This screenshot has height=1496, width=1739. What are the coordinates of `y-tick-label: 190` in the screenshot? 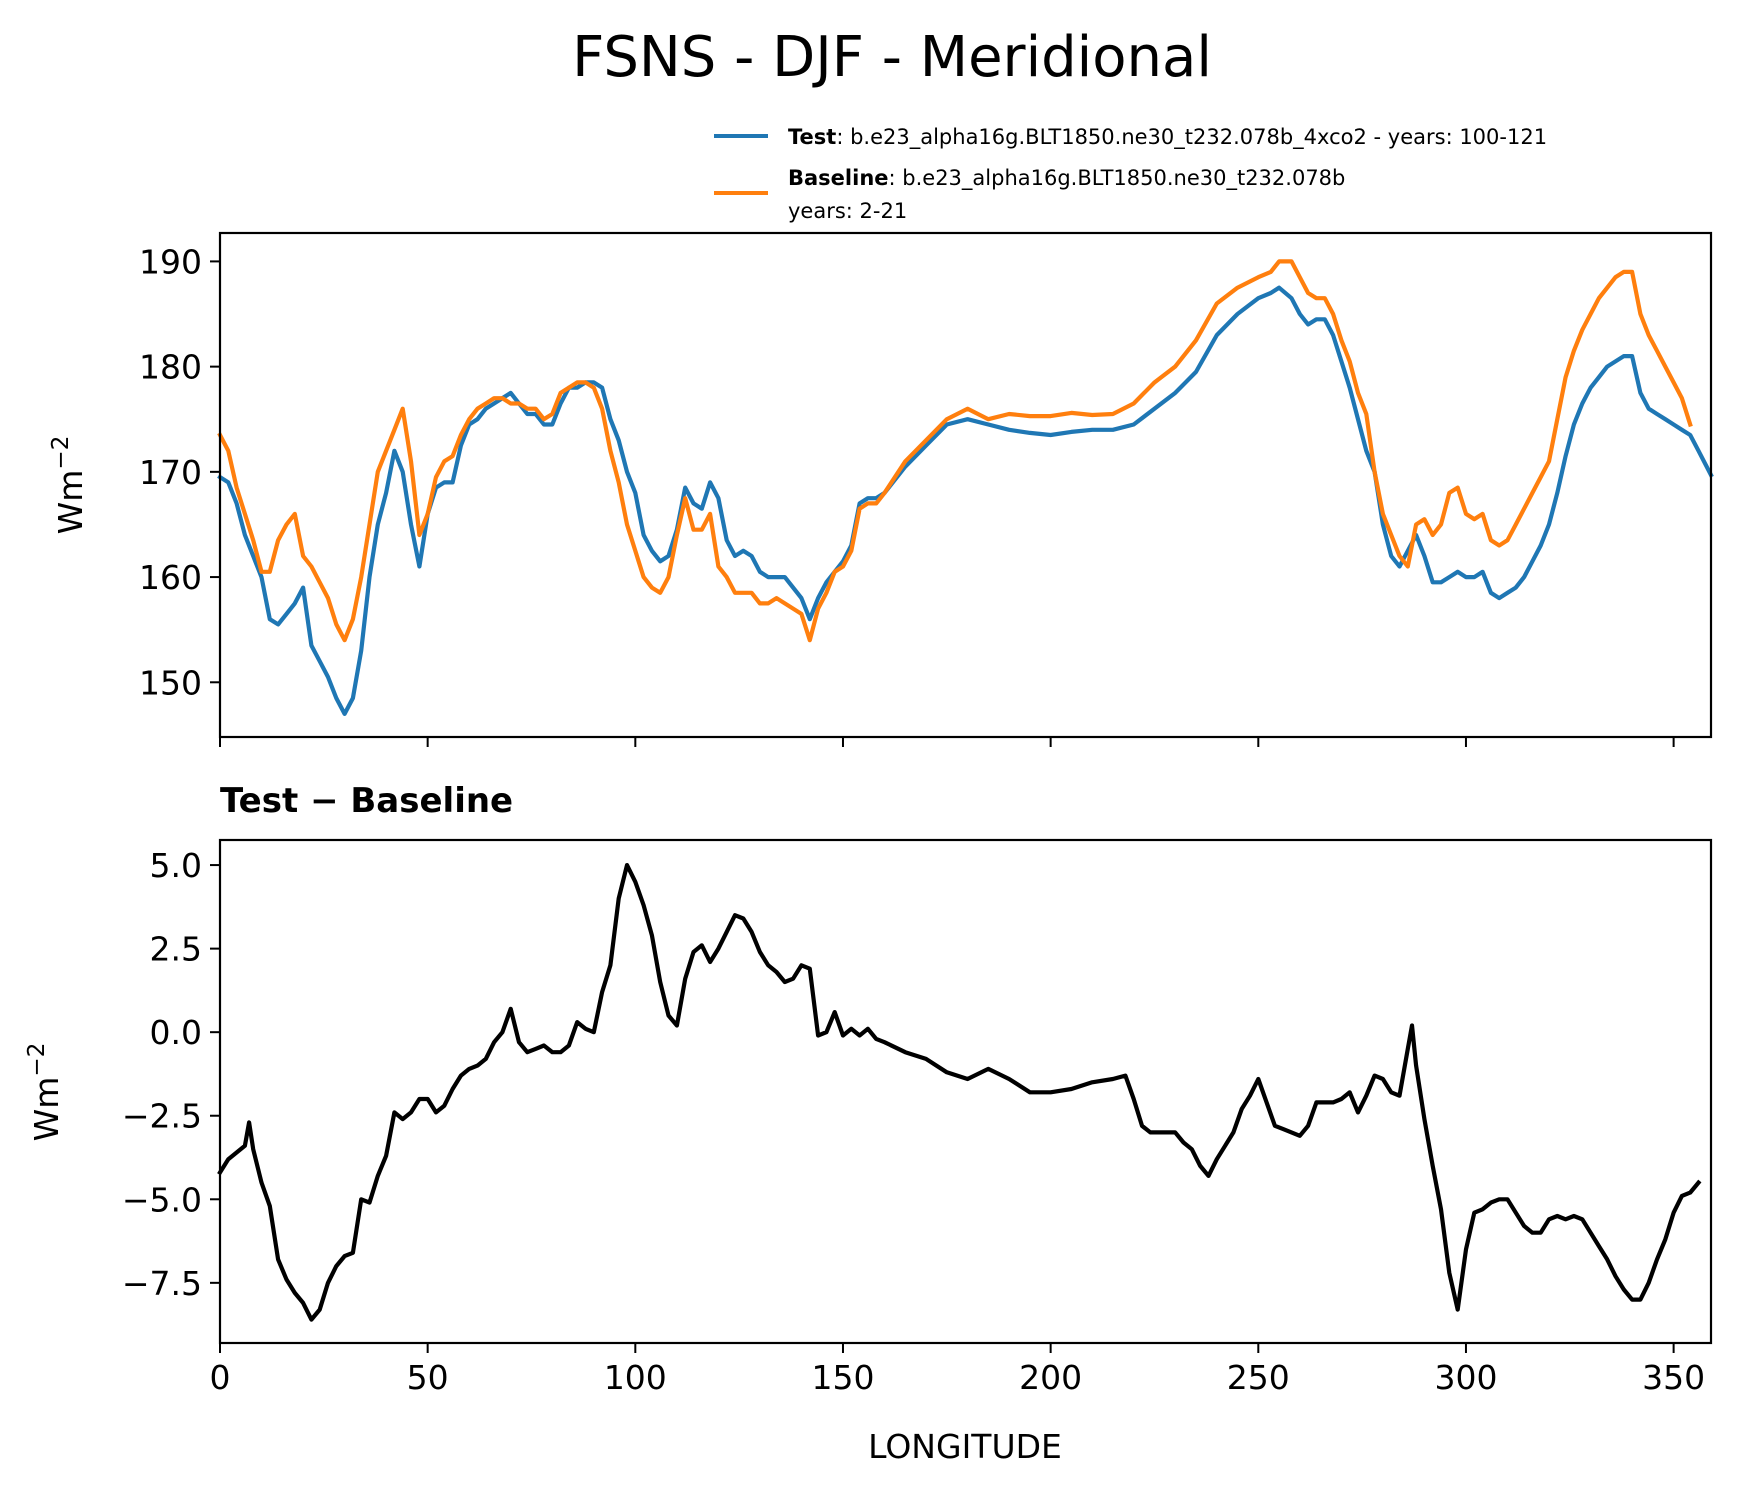 It's located at (170, 261).